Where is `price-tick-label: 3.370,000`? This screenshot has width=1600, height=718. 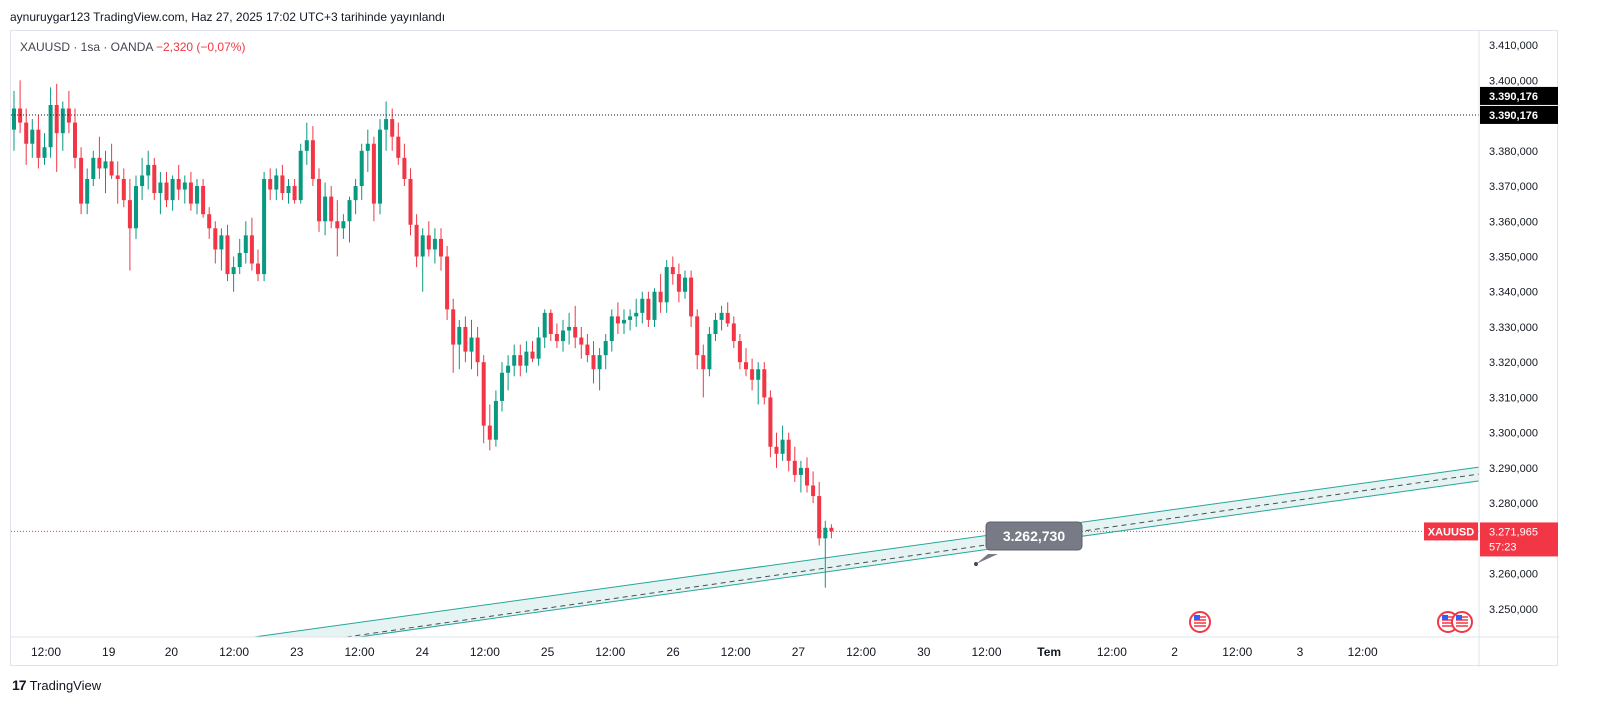
price-tick-label: 3.370,000 is located at coordinates (1513, 187).